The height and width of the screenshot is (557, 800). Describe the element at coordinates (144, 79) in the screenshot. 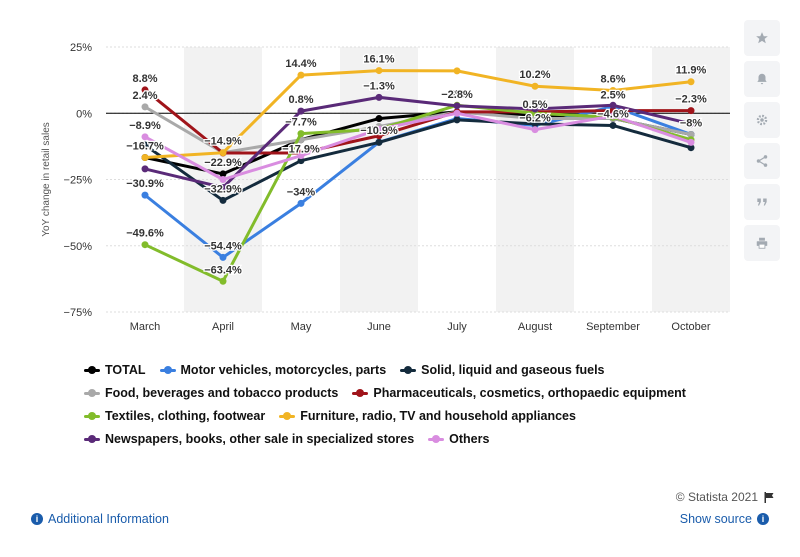

I see `data-label: 8.8%` at that location.